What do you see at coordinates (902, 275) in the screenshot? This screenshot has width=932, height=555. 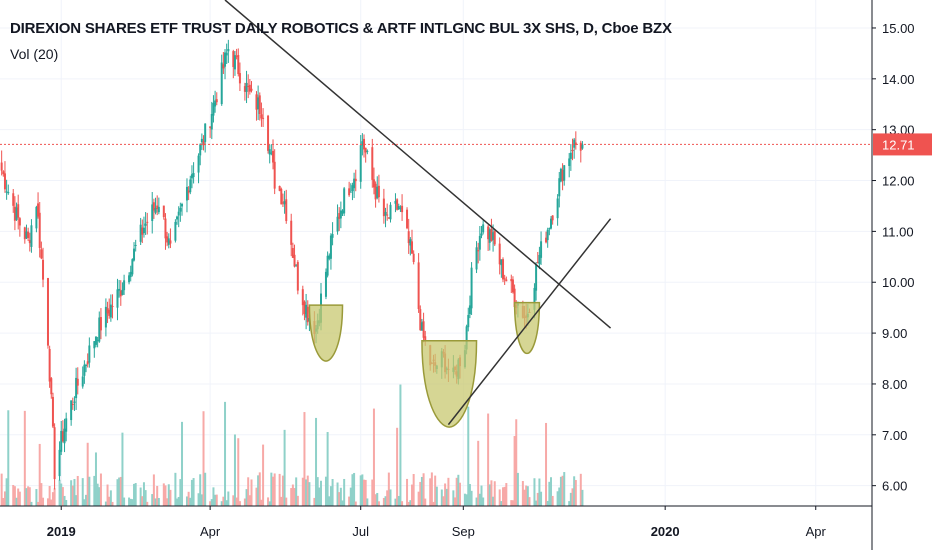 I see `y-axis-background` at bounding box center [902, 275].